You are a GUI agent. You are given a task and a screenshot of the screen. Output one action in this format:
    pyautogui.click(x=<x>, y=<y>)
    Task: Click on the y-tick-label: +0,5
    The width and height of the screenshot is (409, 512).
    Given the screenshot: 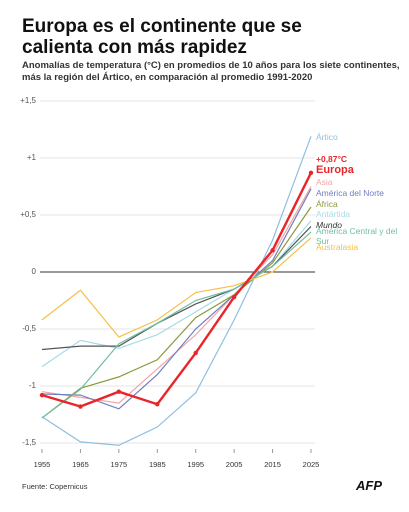 What is the action you would take?
    pyautogui.click(x=28, y=214)
    